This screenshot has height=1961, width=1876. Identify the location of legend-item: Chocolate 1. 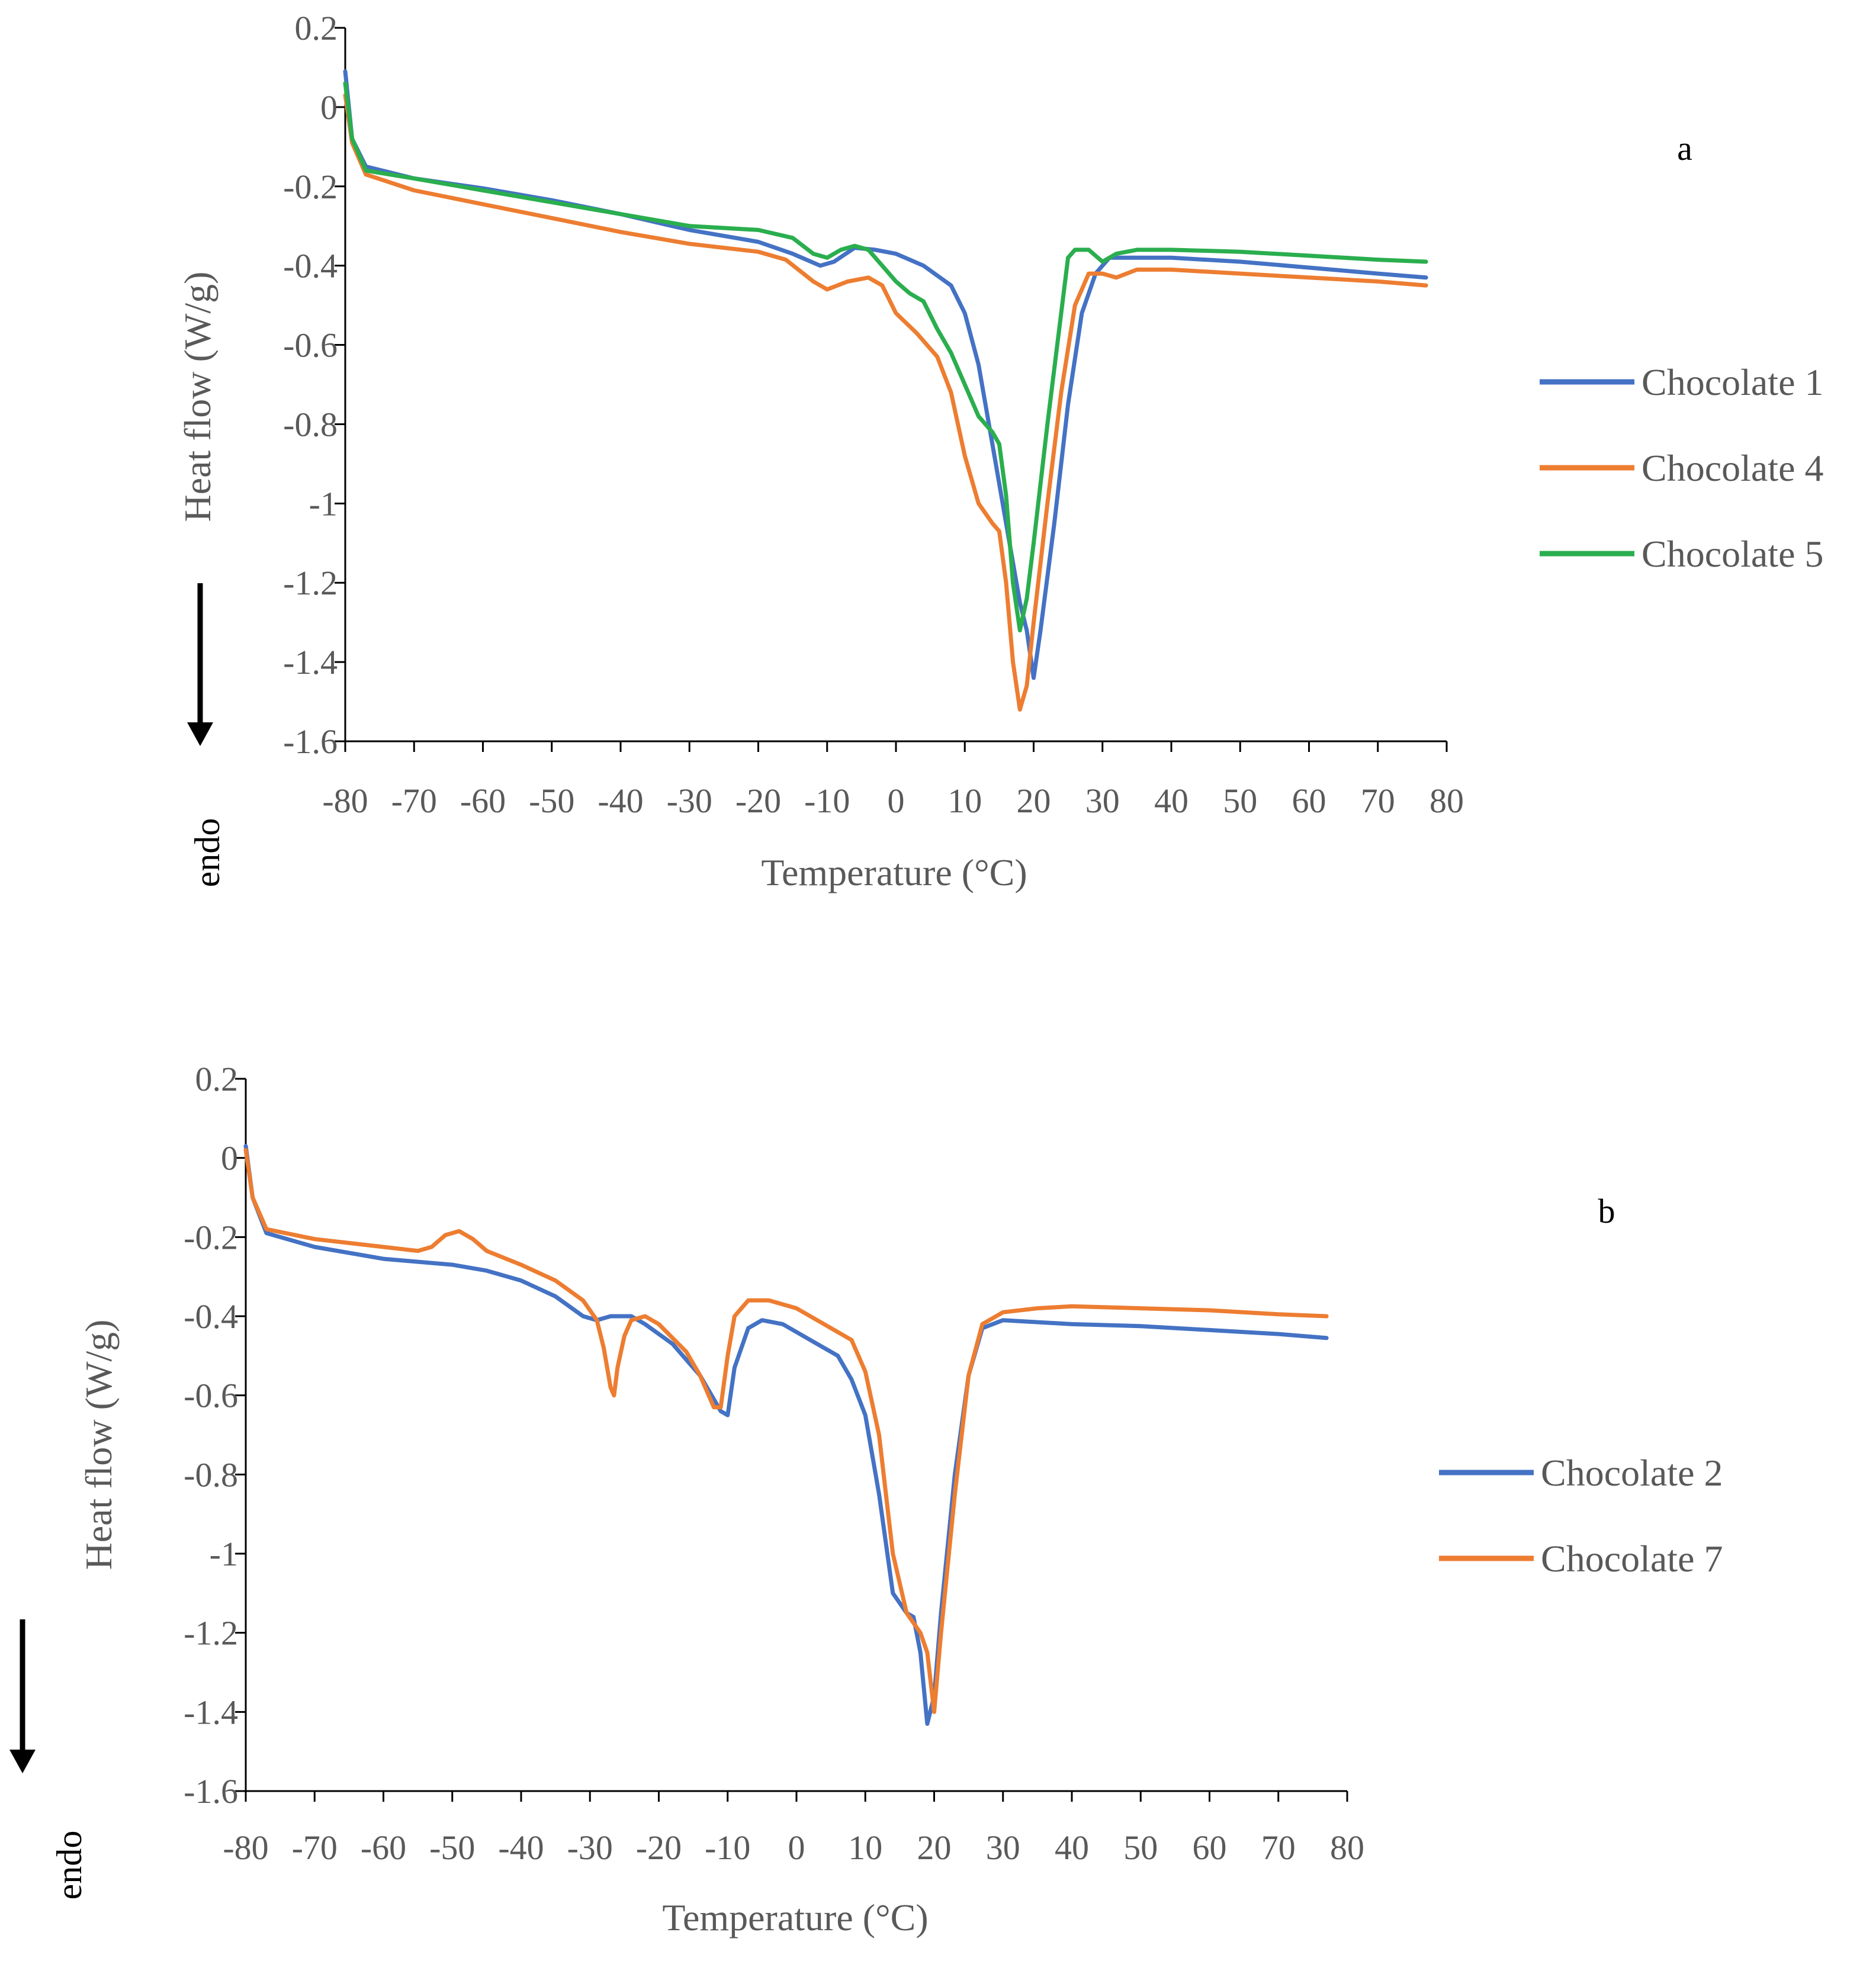
(1681, 382).